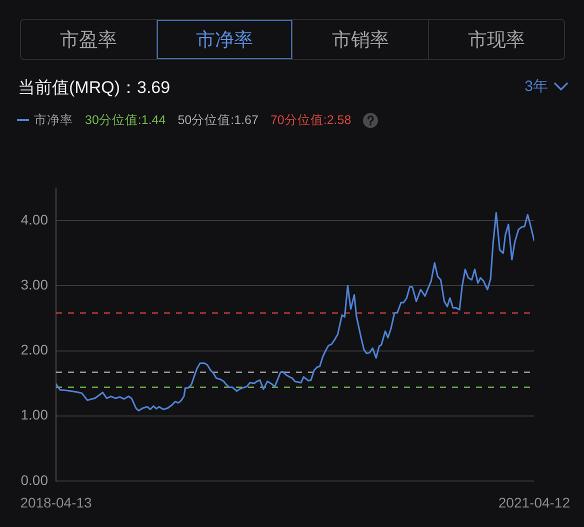 The height and width of the screenshot is (527, 584). Describe the element at coordinates (125, 120) in the screenshot. I see `ref-line-label: 30分位值:1.44` at that location.